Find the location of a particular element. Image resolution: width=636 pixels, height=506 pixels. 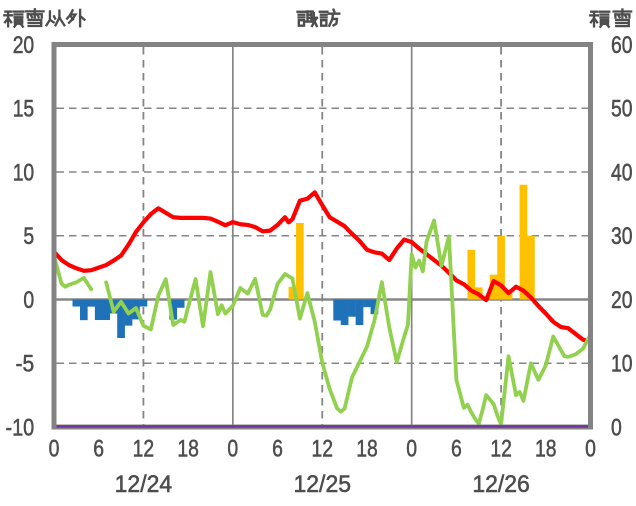

svg-text: 5 is located at coordinates (28, 236).